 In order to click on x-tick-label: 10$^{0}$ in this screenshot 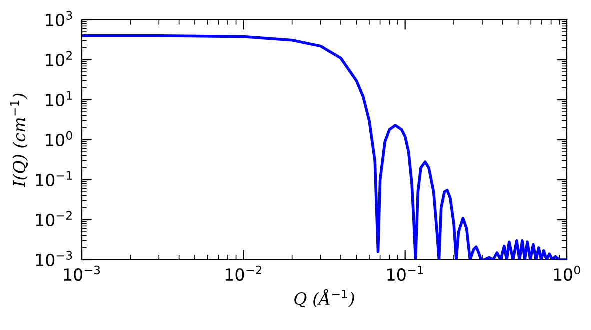, I will do `click(567, 274)`.